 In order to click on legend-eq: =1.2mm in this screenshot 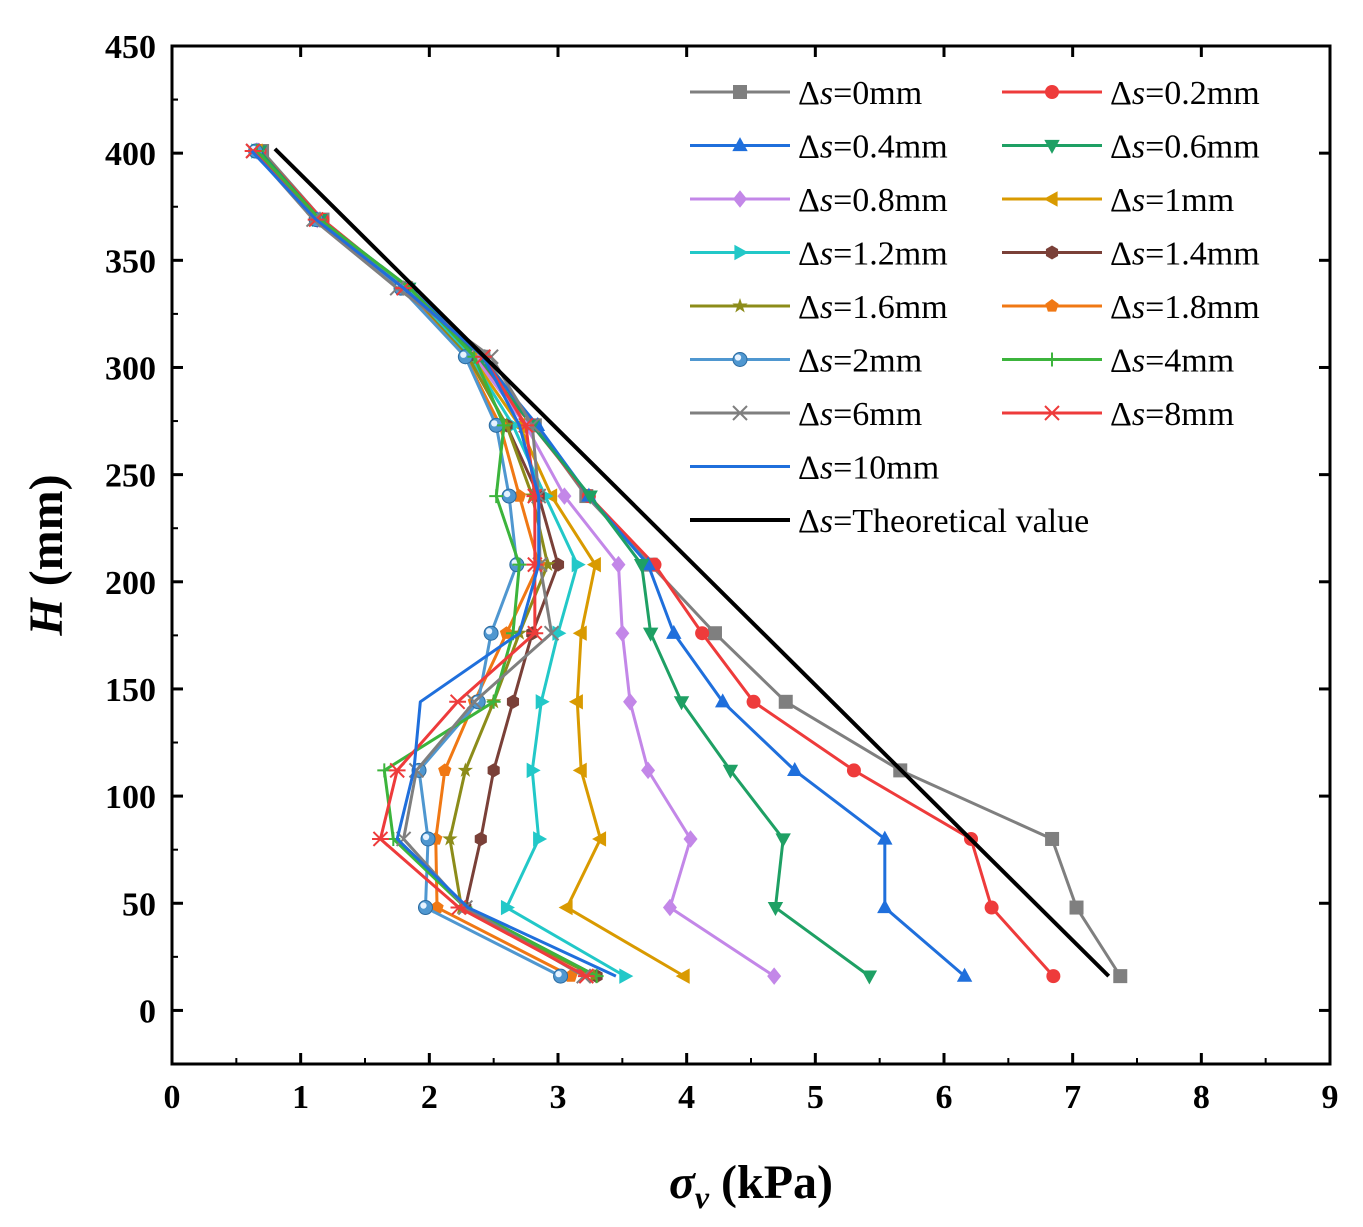, I will do `click(890, 254)`.